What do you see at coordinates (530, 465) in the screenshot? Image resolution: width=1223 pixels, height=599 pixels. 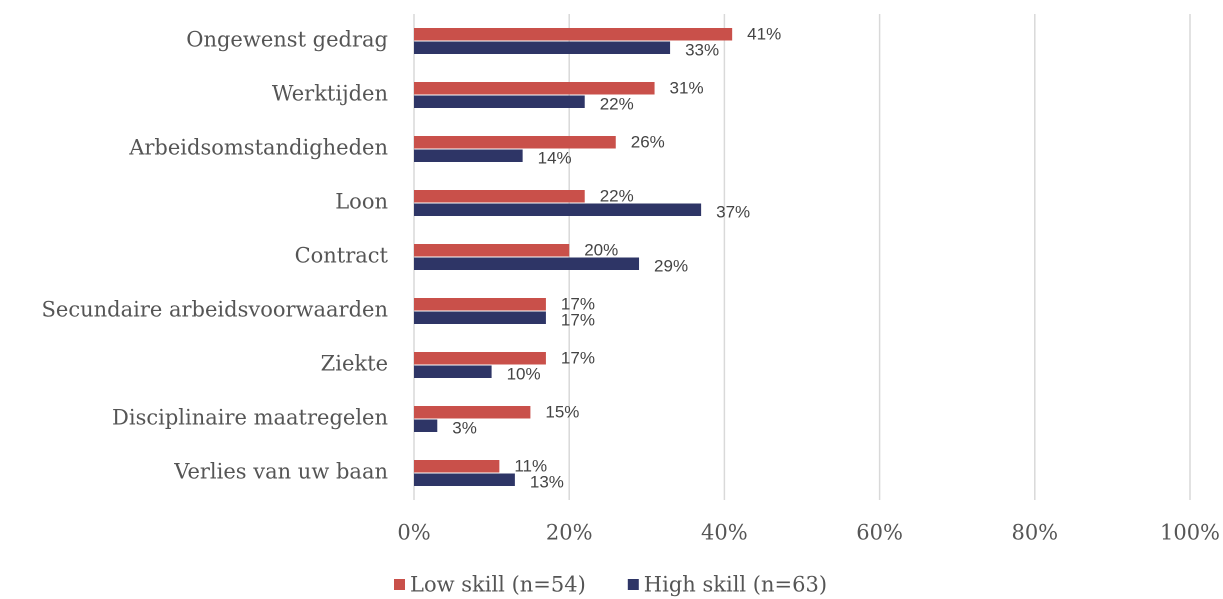 I see `data-label: 11%` at bounding box center [530, 465].